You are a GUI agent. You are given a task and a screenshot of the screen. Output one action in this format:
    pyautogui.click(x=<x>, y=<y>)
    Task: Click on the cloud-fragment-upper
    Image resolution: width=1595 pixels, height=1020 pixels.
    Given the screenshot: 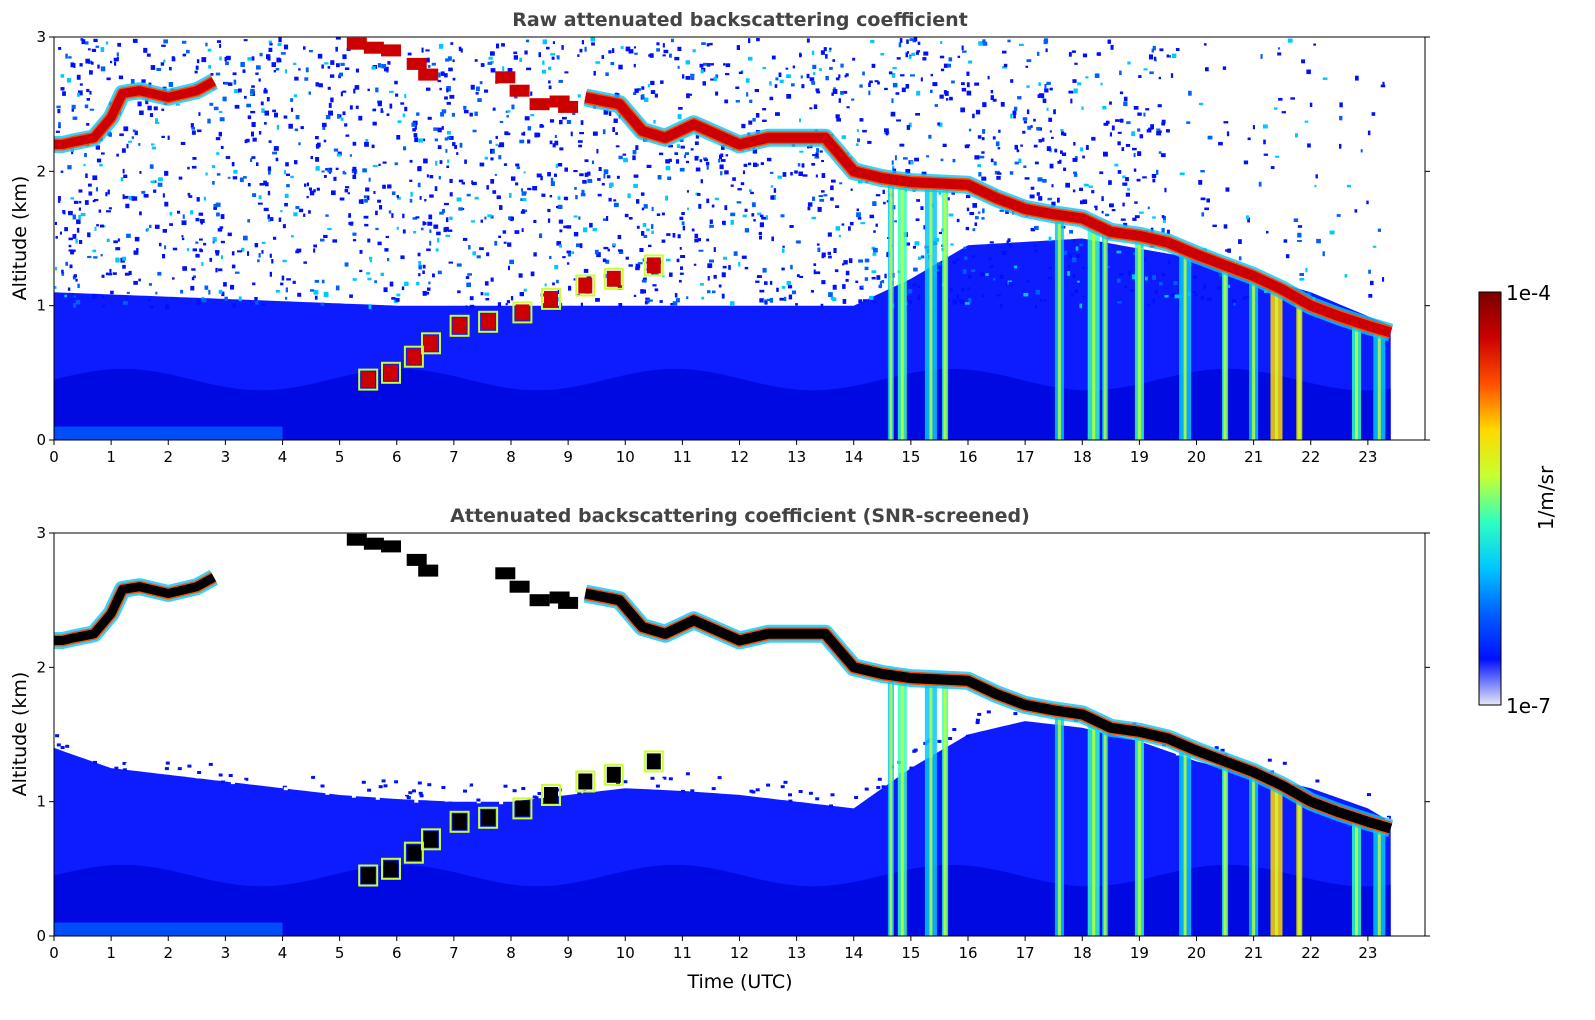 What is the action you would take?
    pyautogui.click(x=568, y=602)
    